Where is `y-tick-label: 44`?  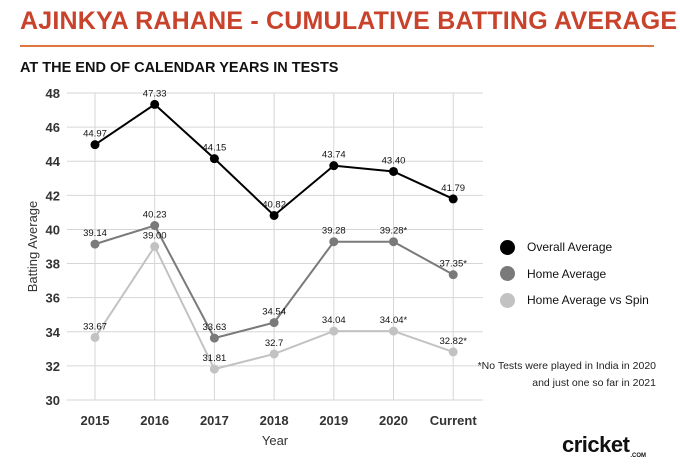
y-tick-label: 44 is located at coordinates (53, 161).